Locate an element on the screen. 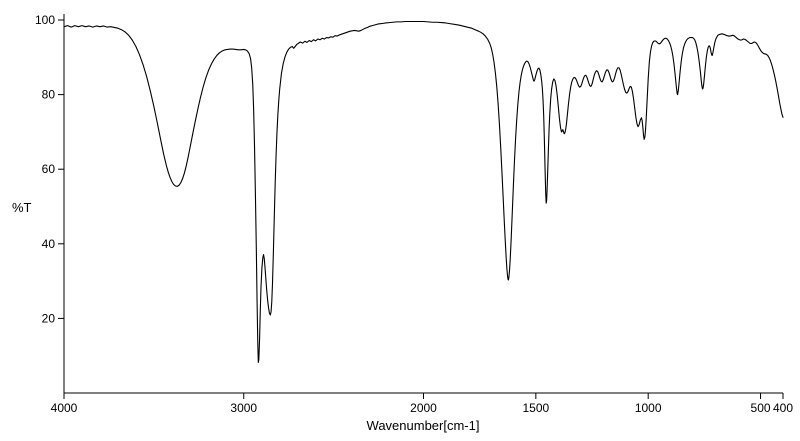 The width and height of the screenshot is (800, 441). y-axis-title: %T is located at coordinates (22, 207).